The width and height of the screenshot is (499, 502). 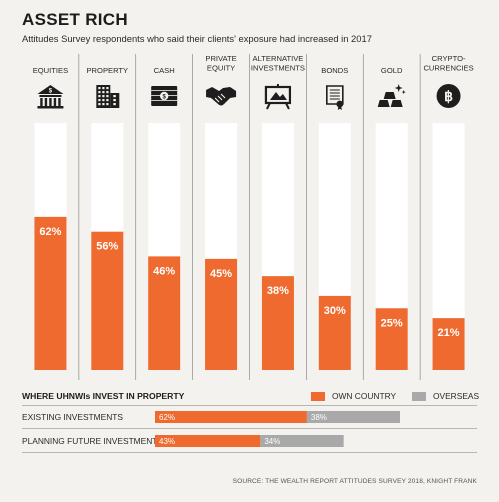 I want to click on bitcoin-symbol: ฿, so click(x=448, y=96).